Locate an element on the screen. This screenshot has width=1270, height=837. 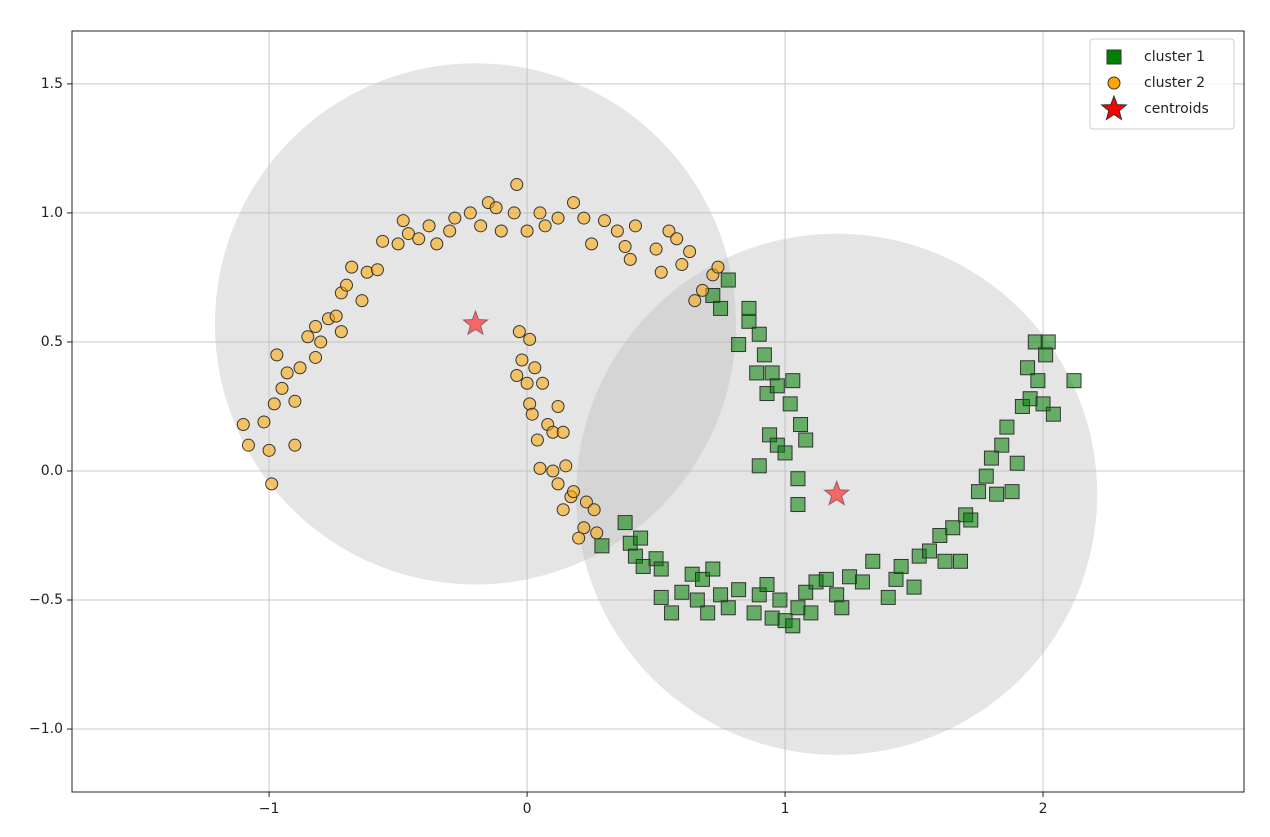
y-tick-label: 1.0 is located at coordinates (52, 213).